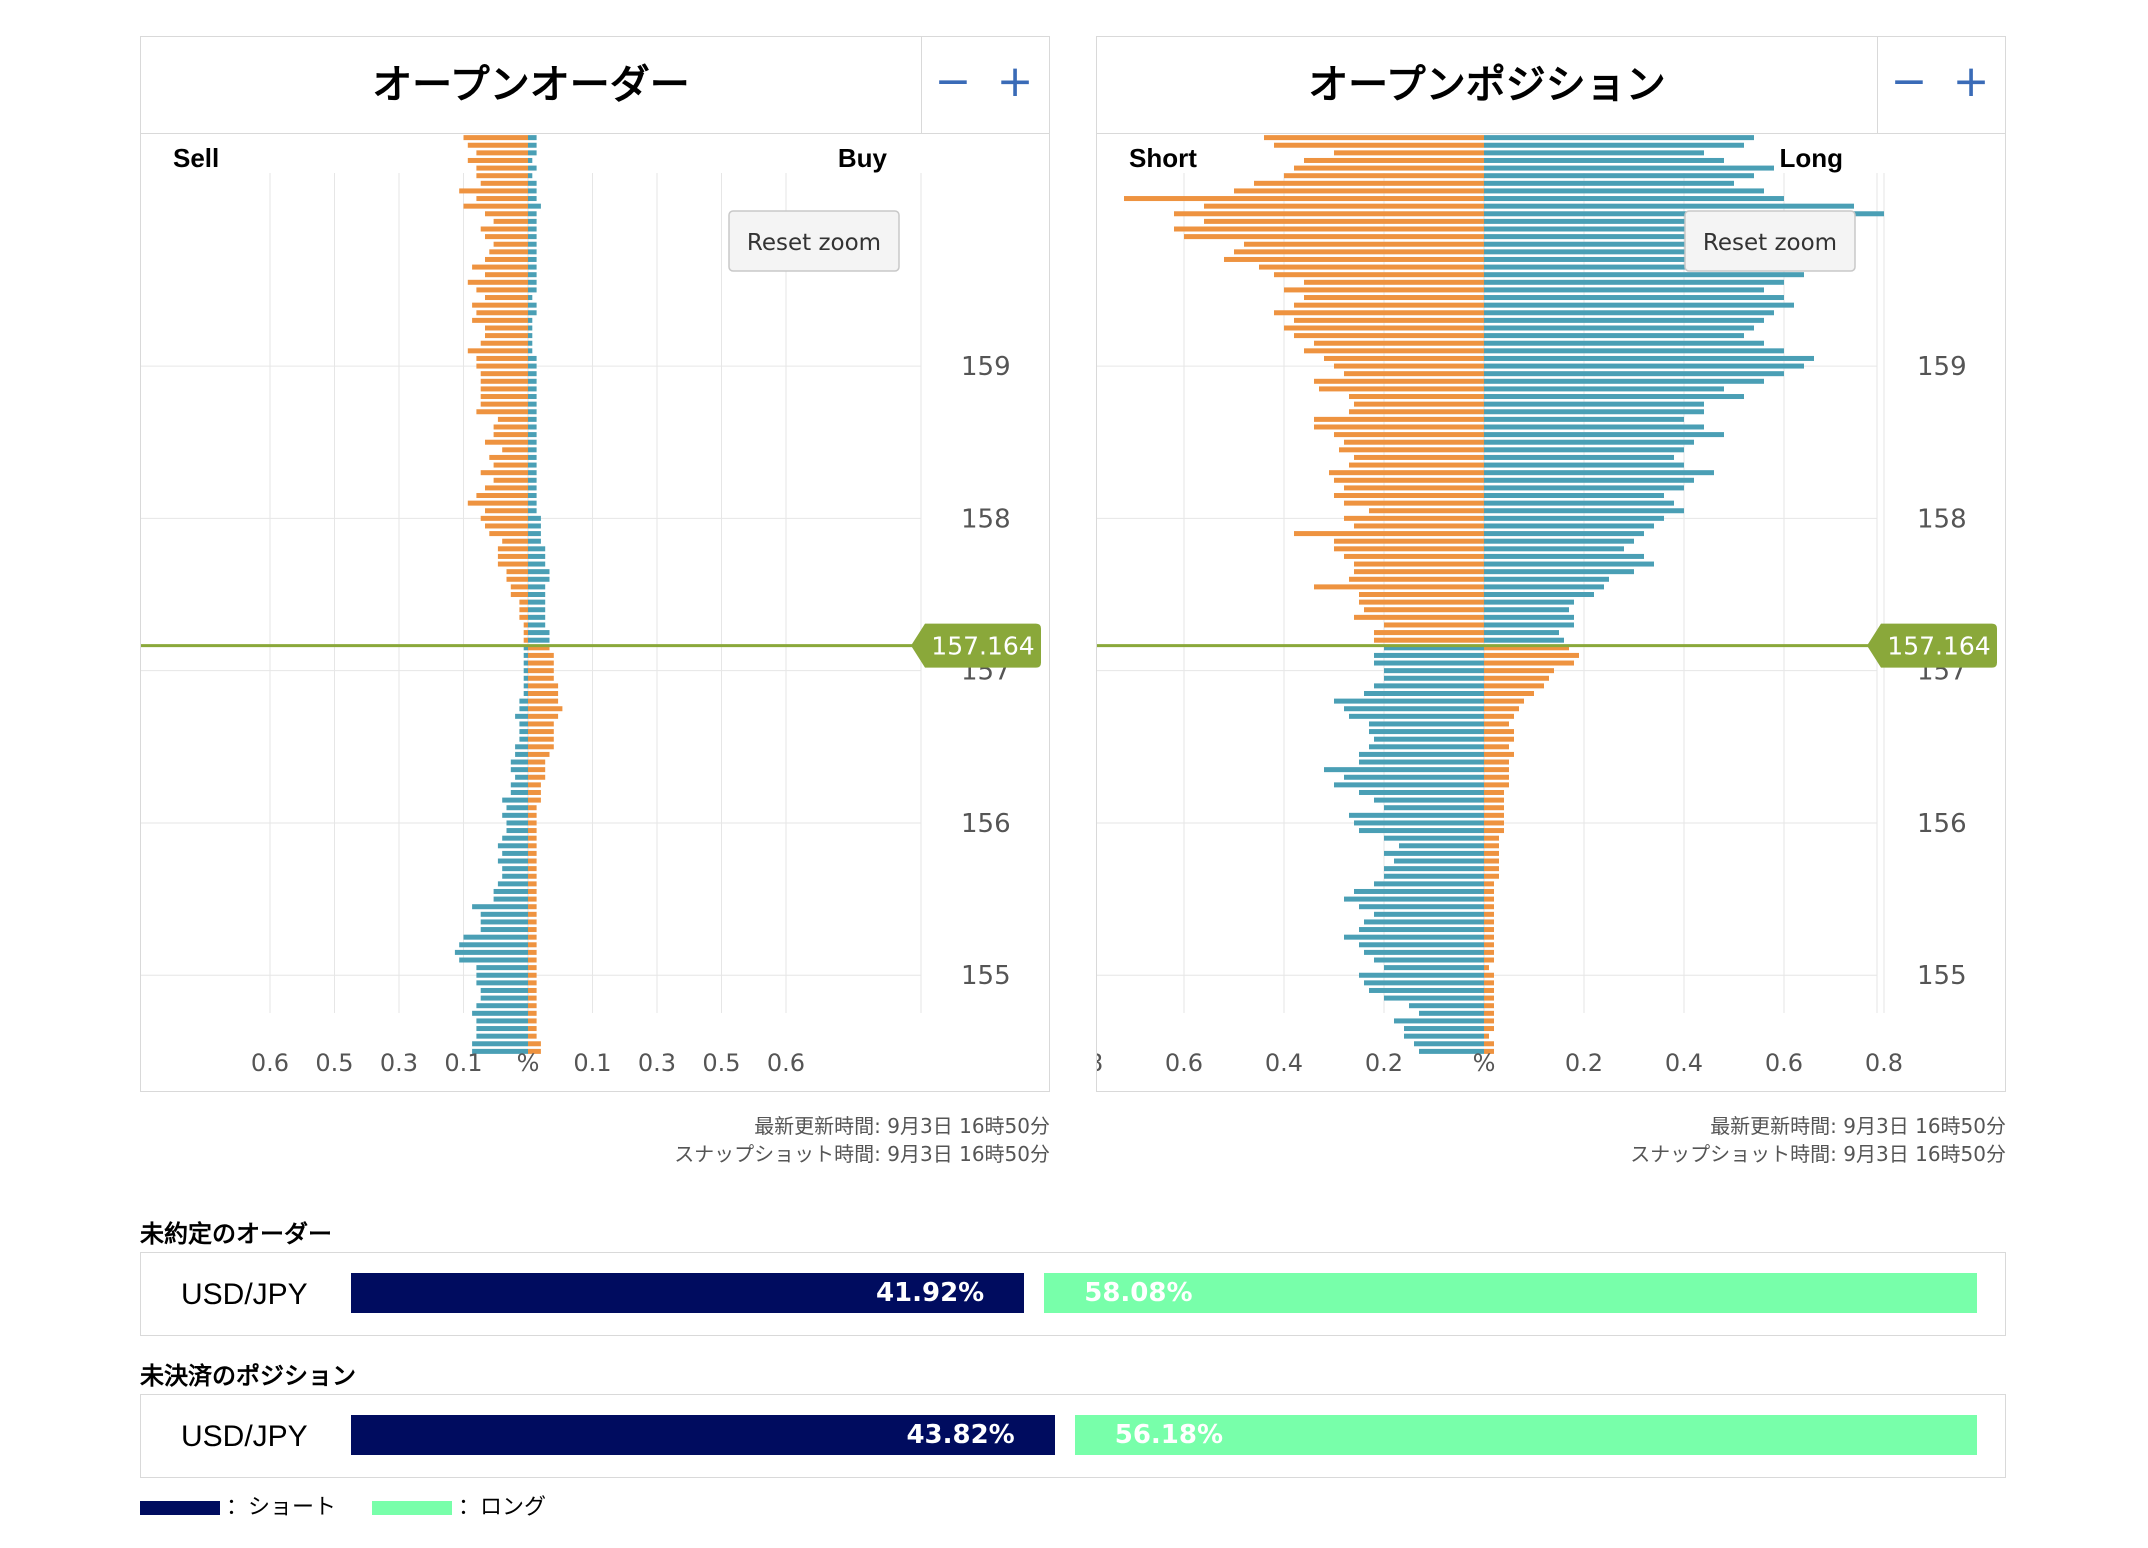  I want to click on x-tick-label: 0.6, so click(1184, 1063).